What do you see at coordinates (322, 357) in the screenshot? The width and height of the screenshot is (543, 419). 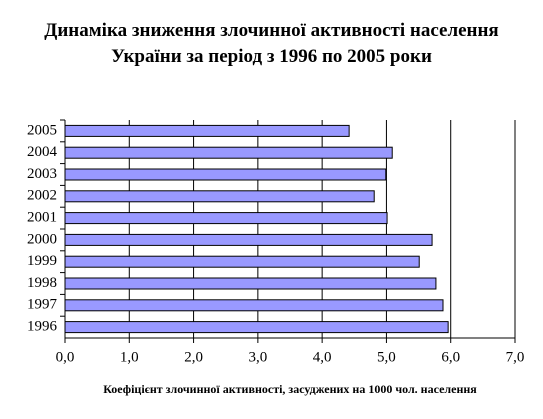 I see `x-tick-label: 4,0` at bounding box center [322, 357].